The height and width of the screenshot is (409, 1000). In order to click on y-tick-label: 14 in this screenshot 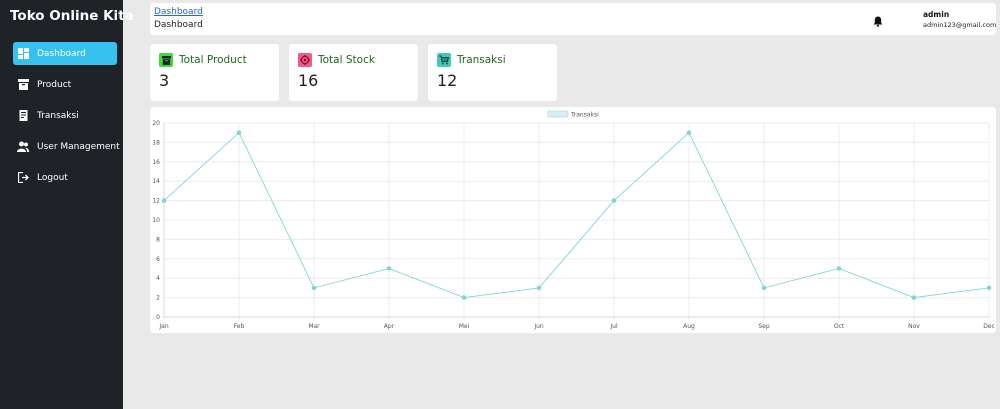, I will do `click(156, 181)`.